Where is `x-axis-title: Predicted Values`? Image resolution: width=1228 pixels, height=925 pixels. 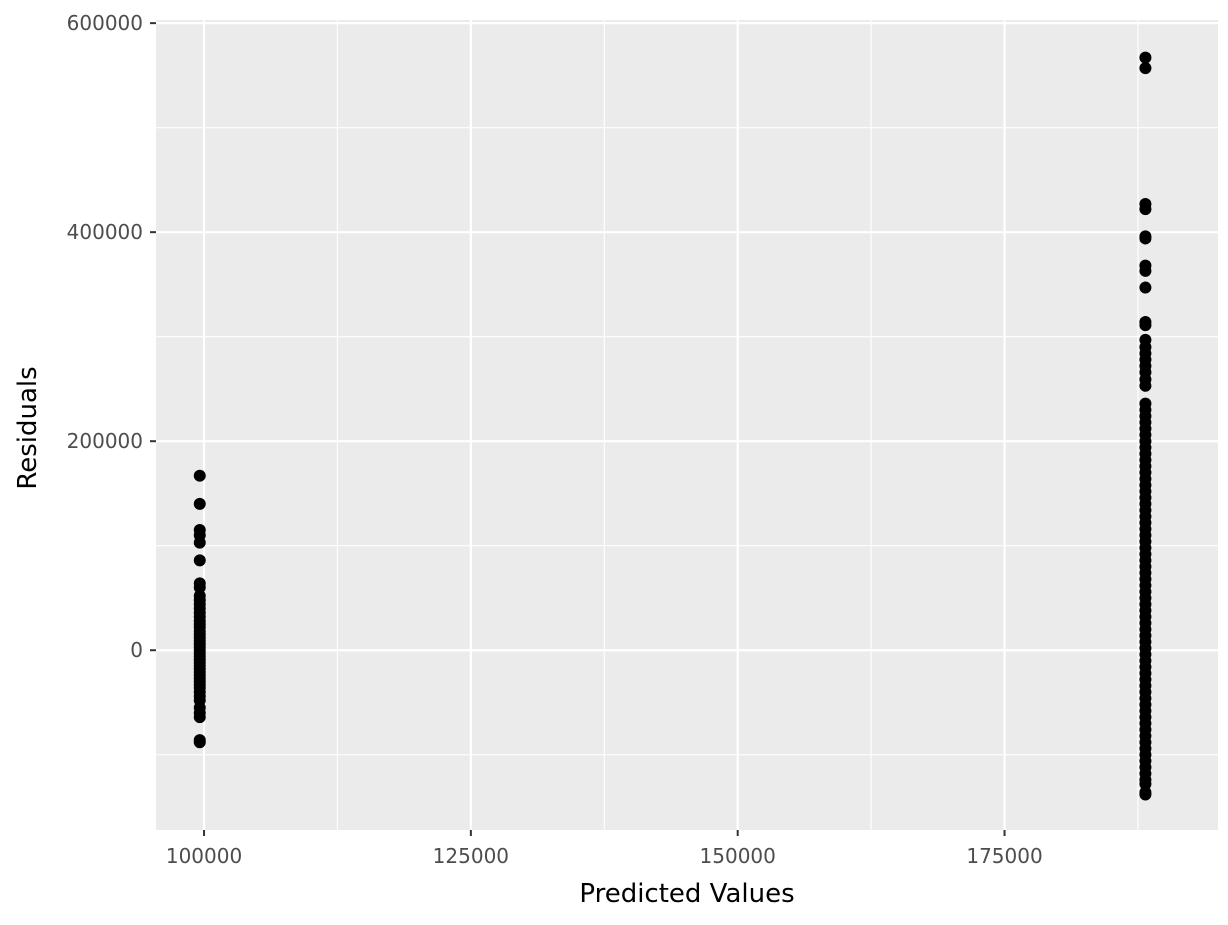
x-axis-title: Predicted Values is located at coordinates (686, 894).